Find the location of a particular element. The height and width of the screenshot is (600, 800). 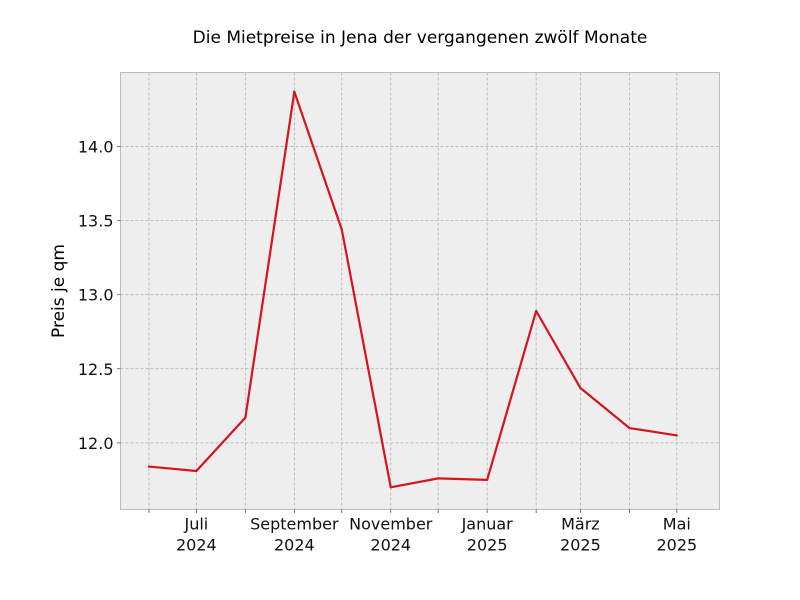

y-tick-label: 13.0 is located at coordinates (96, 295).